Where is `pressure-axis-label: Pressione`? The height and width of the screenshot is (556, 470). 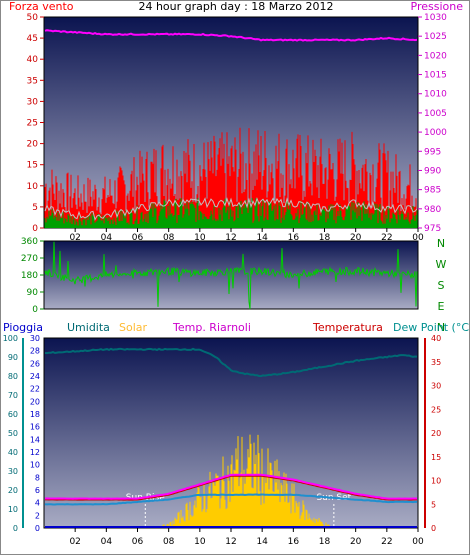
pressure-axis-label: Pressione is located at coordinates (437, 7).